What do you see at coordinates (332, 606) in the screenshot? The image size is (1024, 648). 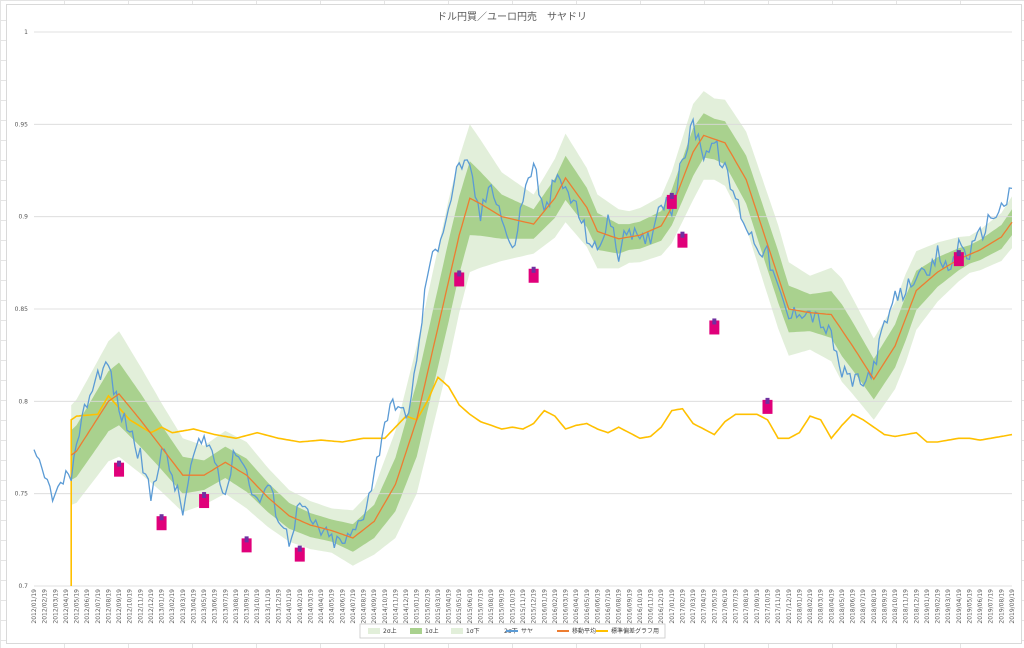 I see `x-tick-label: 2014/05/19` at bounding box center [332, 606].